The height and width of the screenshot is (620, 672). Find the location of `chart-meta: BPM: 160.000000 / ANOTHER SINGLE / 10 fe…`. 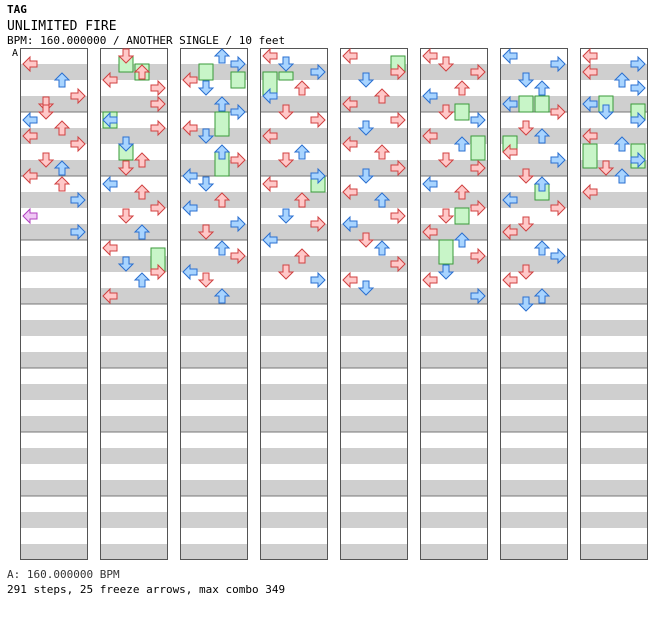

chart-meta: BPM: 160.000000 / ANOTHER SINGLE / 10 fe… is located at coordinates (146, 40).